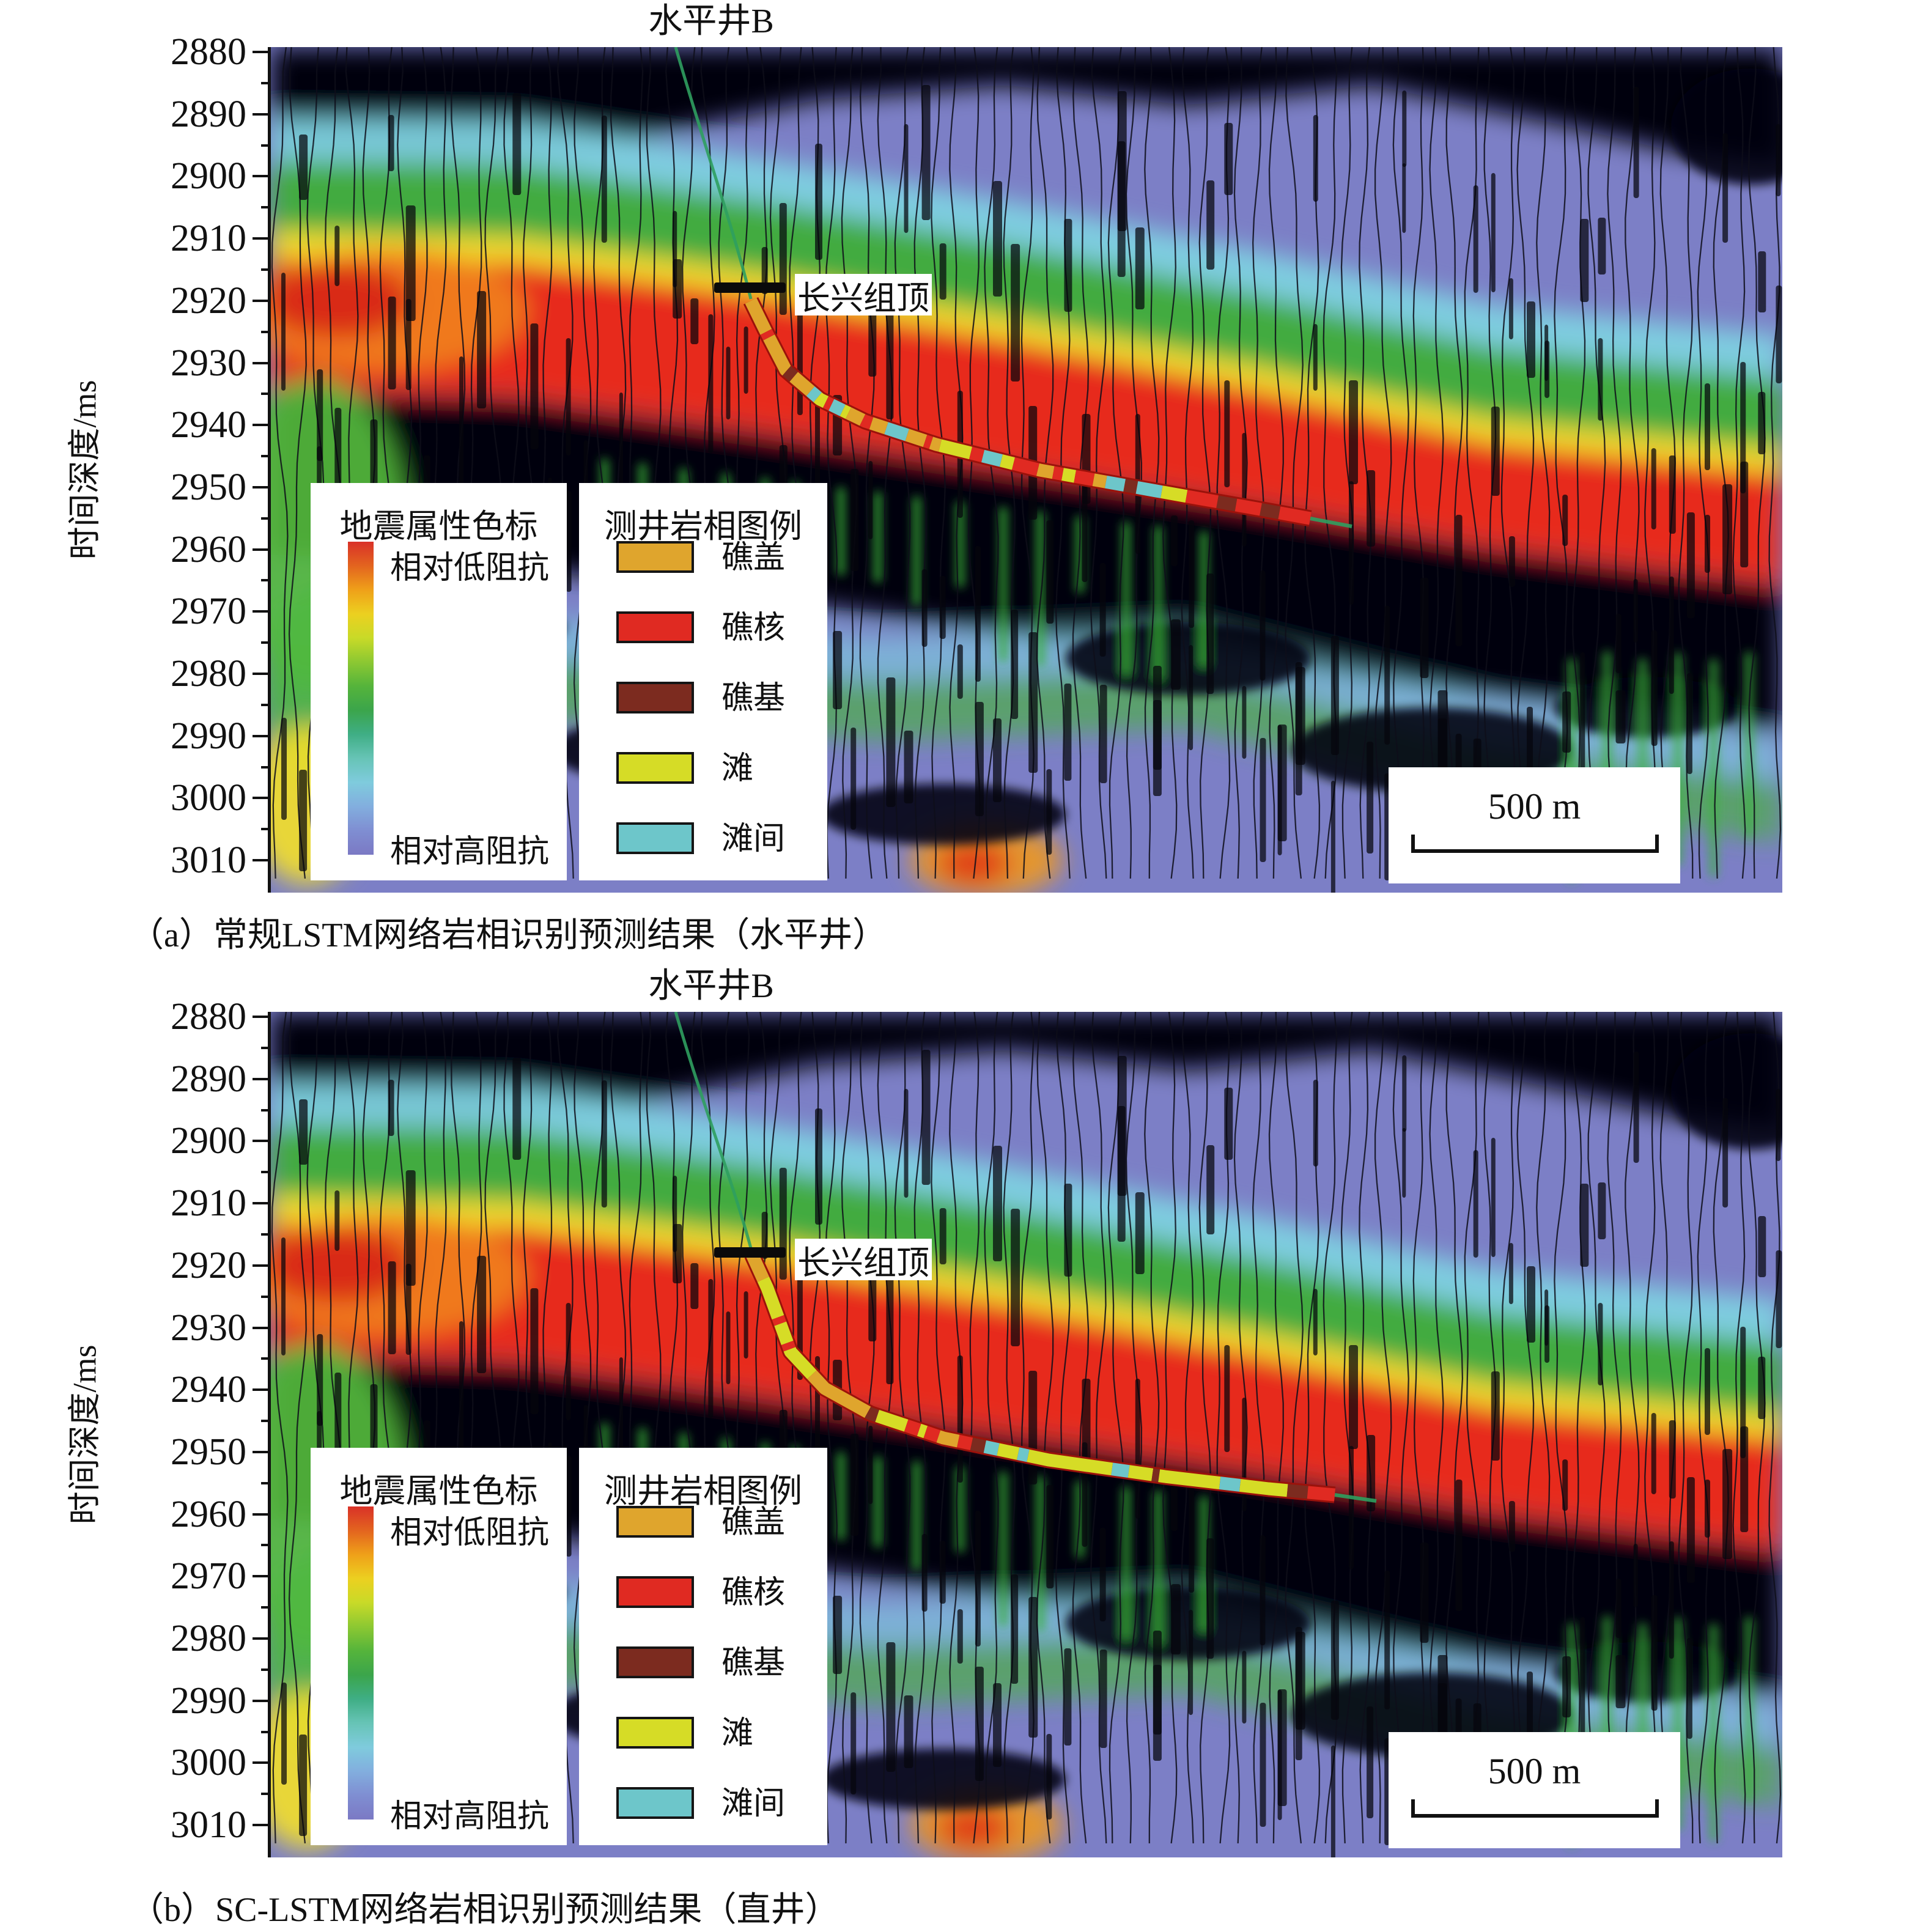 Image resolution: width=1926 pixels, height=1932 pixels. What do you see at coordinates (753, 1803) in the screenshot?
I see `facies-label-5: 滩间` at bounding box center [753, 1803].